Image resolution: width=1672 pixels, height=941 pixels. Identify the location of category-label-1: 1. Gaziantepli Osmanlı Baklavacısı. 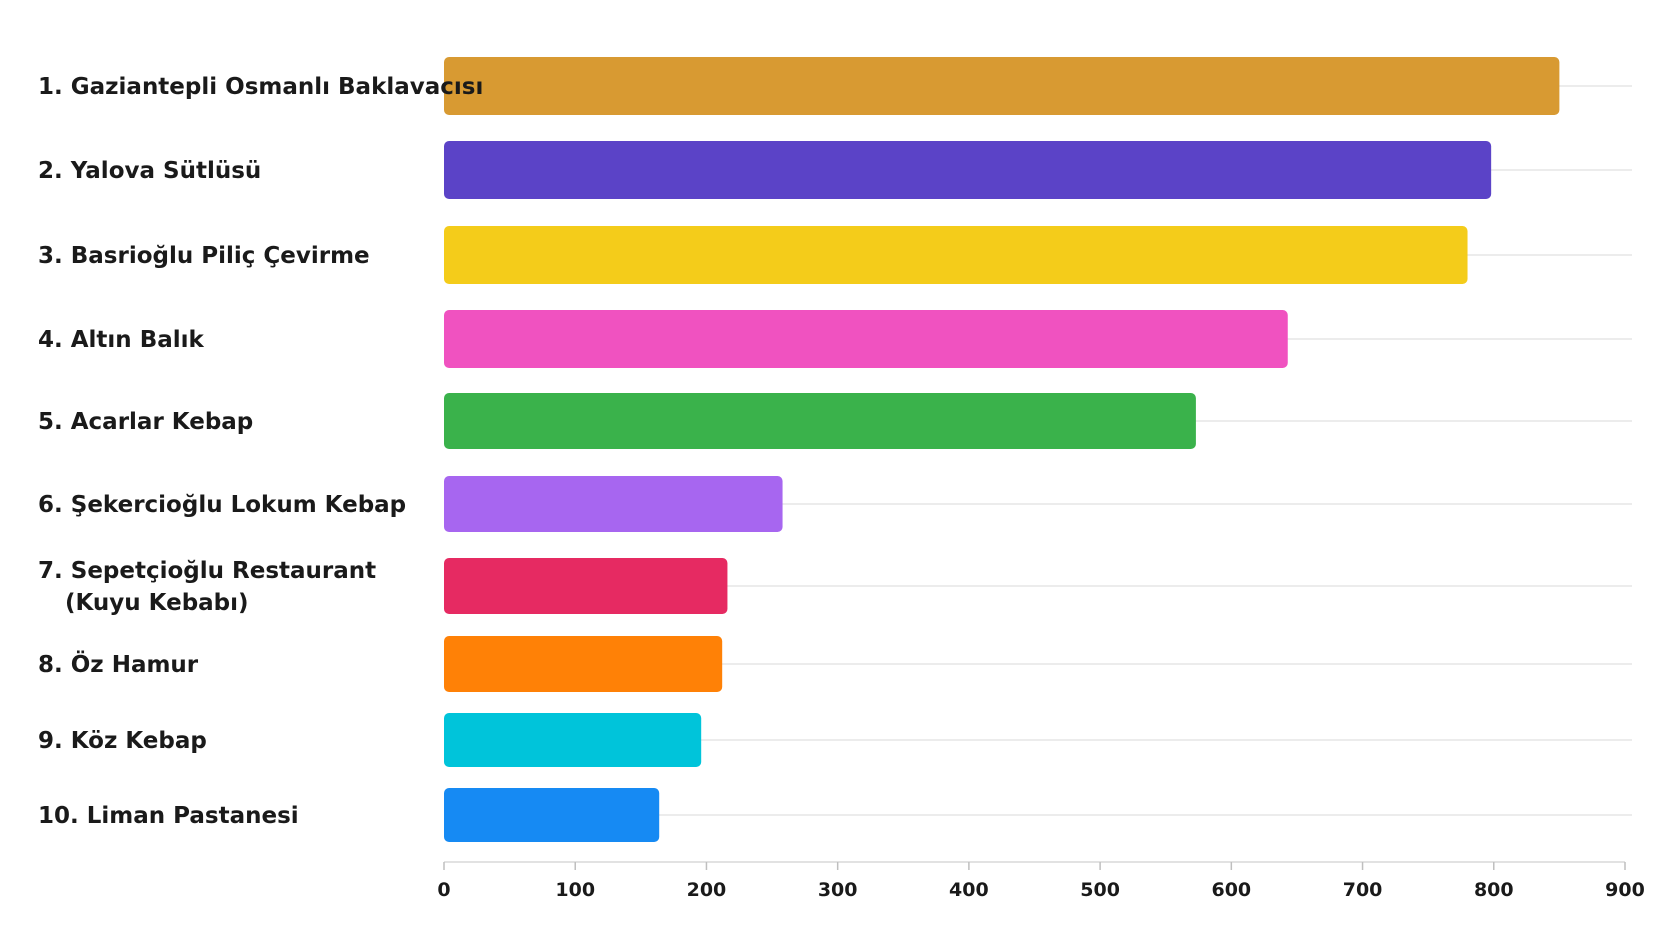
(260, 87).